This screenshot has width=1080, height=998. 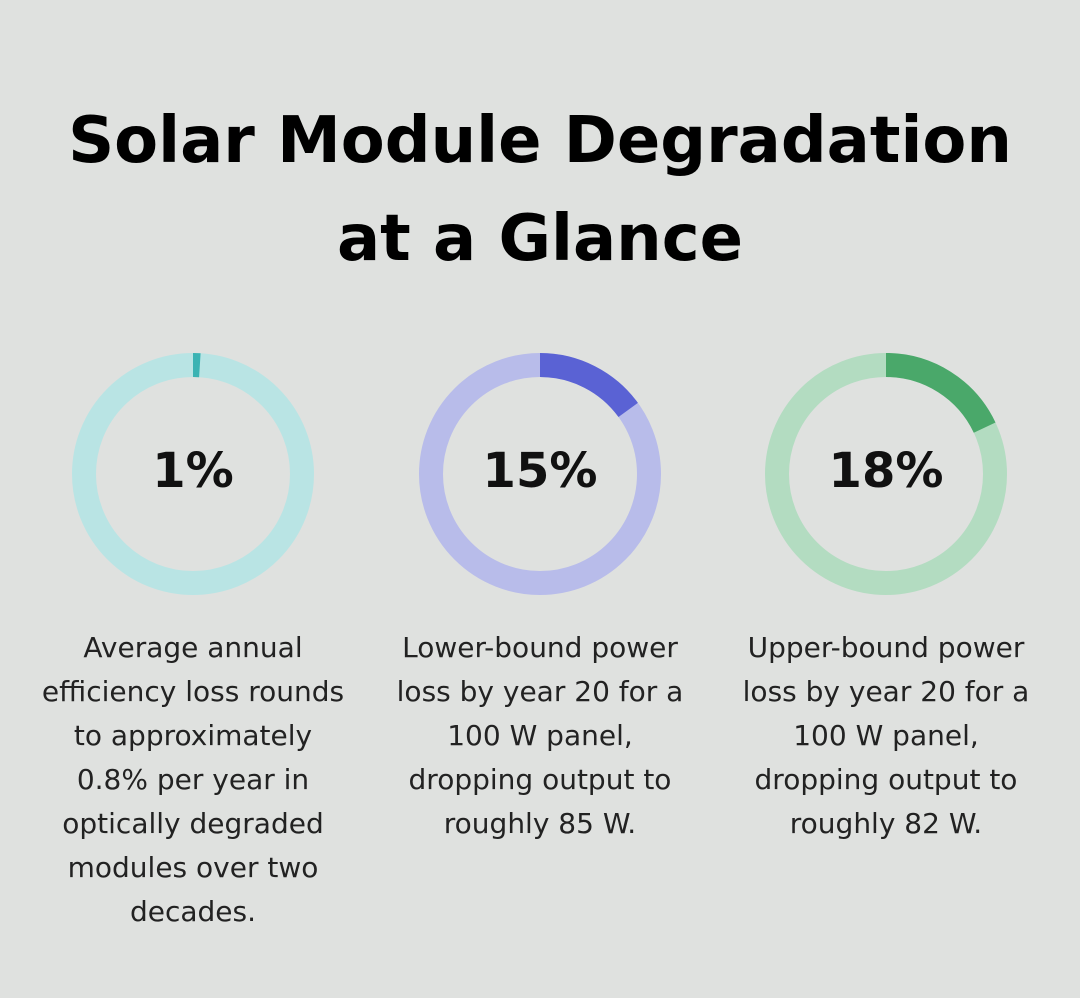 I want to click on value-label: 18%, so click(x=886, y=471).